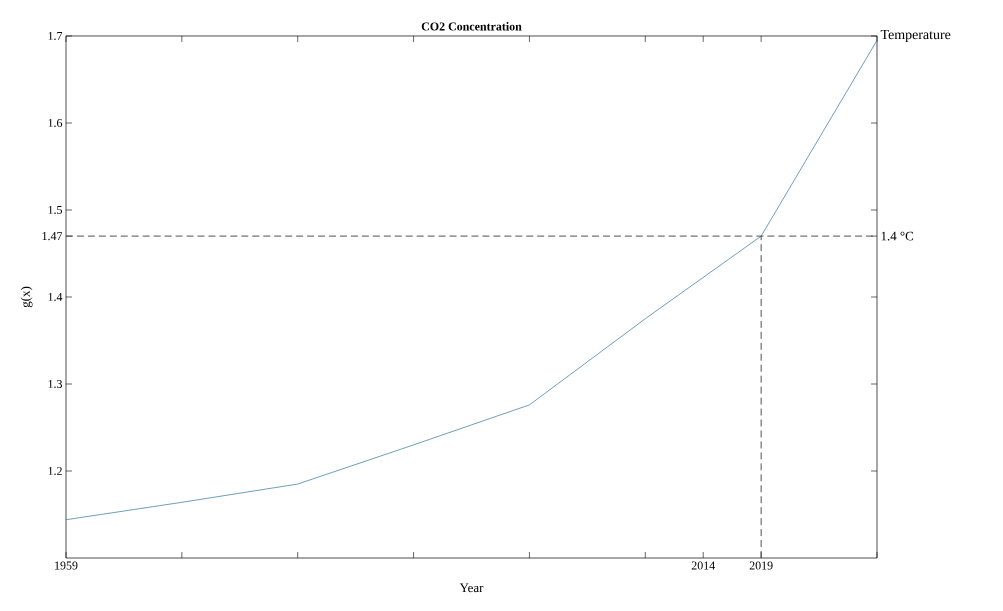 The height and width of the screenshot is (611, 1003). Describe the element at coordinates (55, 123) in the screenshot. I see `y-tick-label: 1.6` at that location.